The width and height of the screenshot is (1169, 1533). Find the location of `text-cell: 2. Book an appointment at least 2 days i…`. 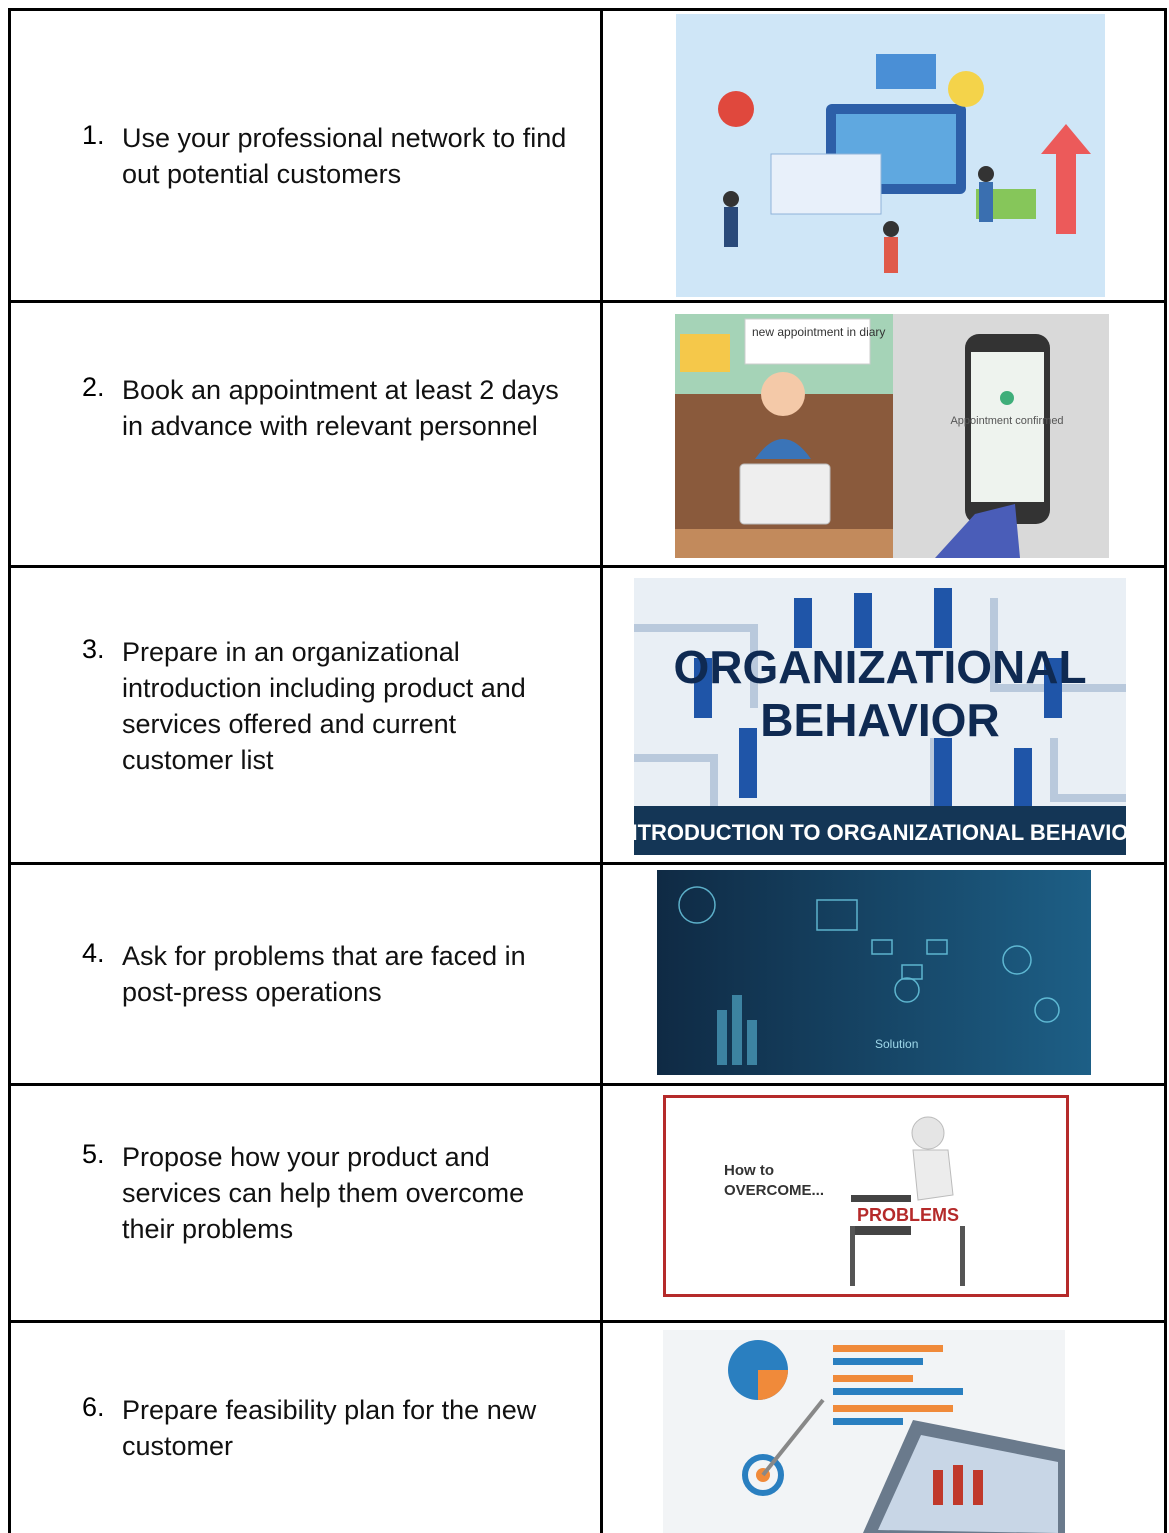

text-cell: 2. Book an appointment at least 2 days i… is located at coordinates (307, 434).